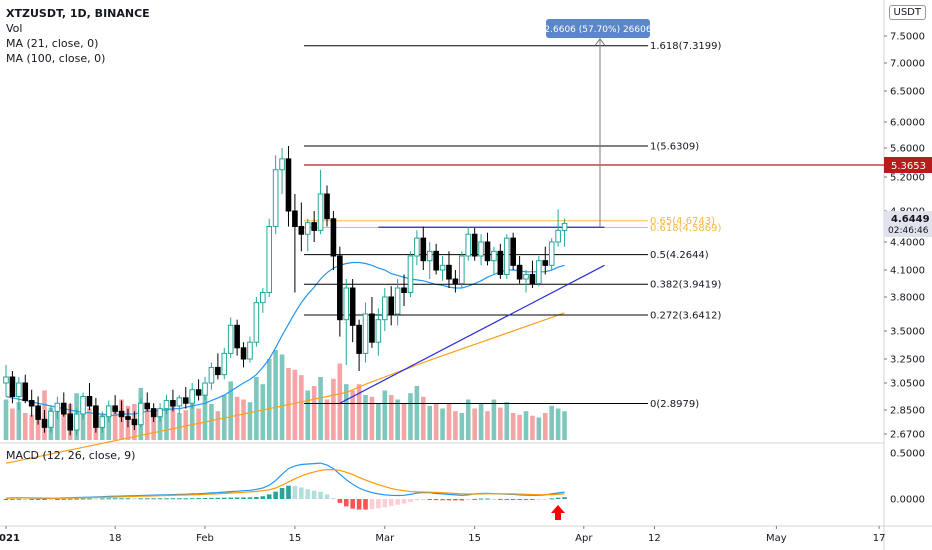 This screenshot has height=550, width=932. Describe the element at coordinates (71, 455) in the screenshot. I see `macd-indicator-label: MACD (12, 26, close, 9)` at that location.